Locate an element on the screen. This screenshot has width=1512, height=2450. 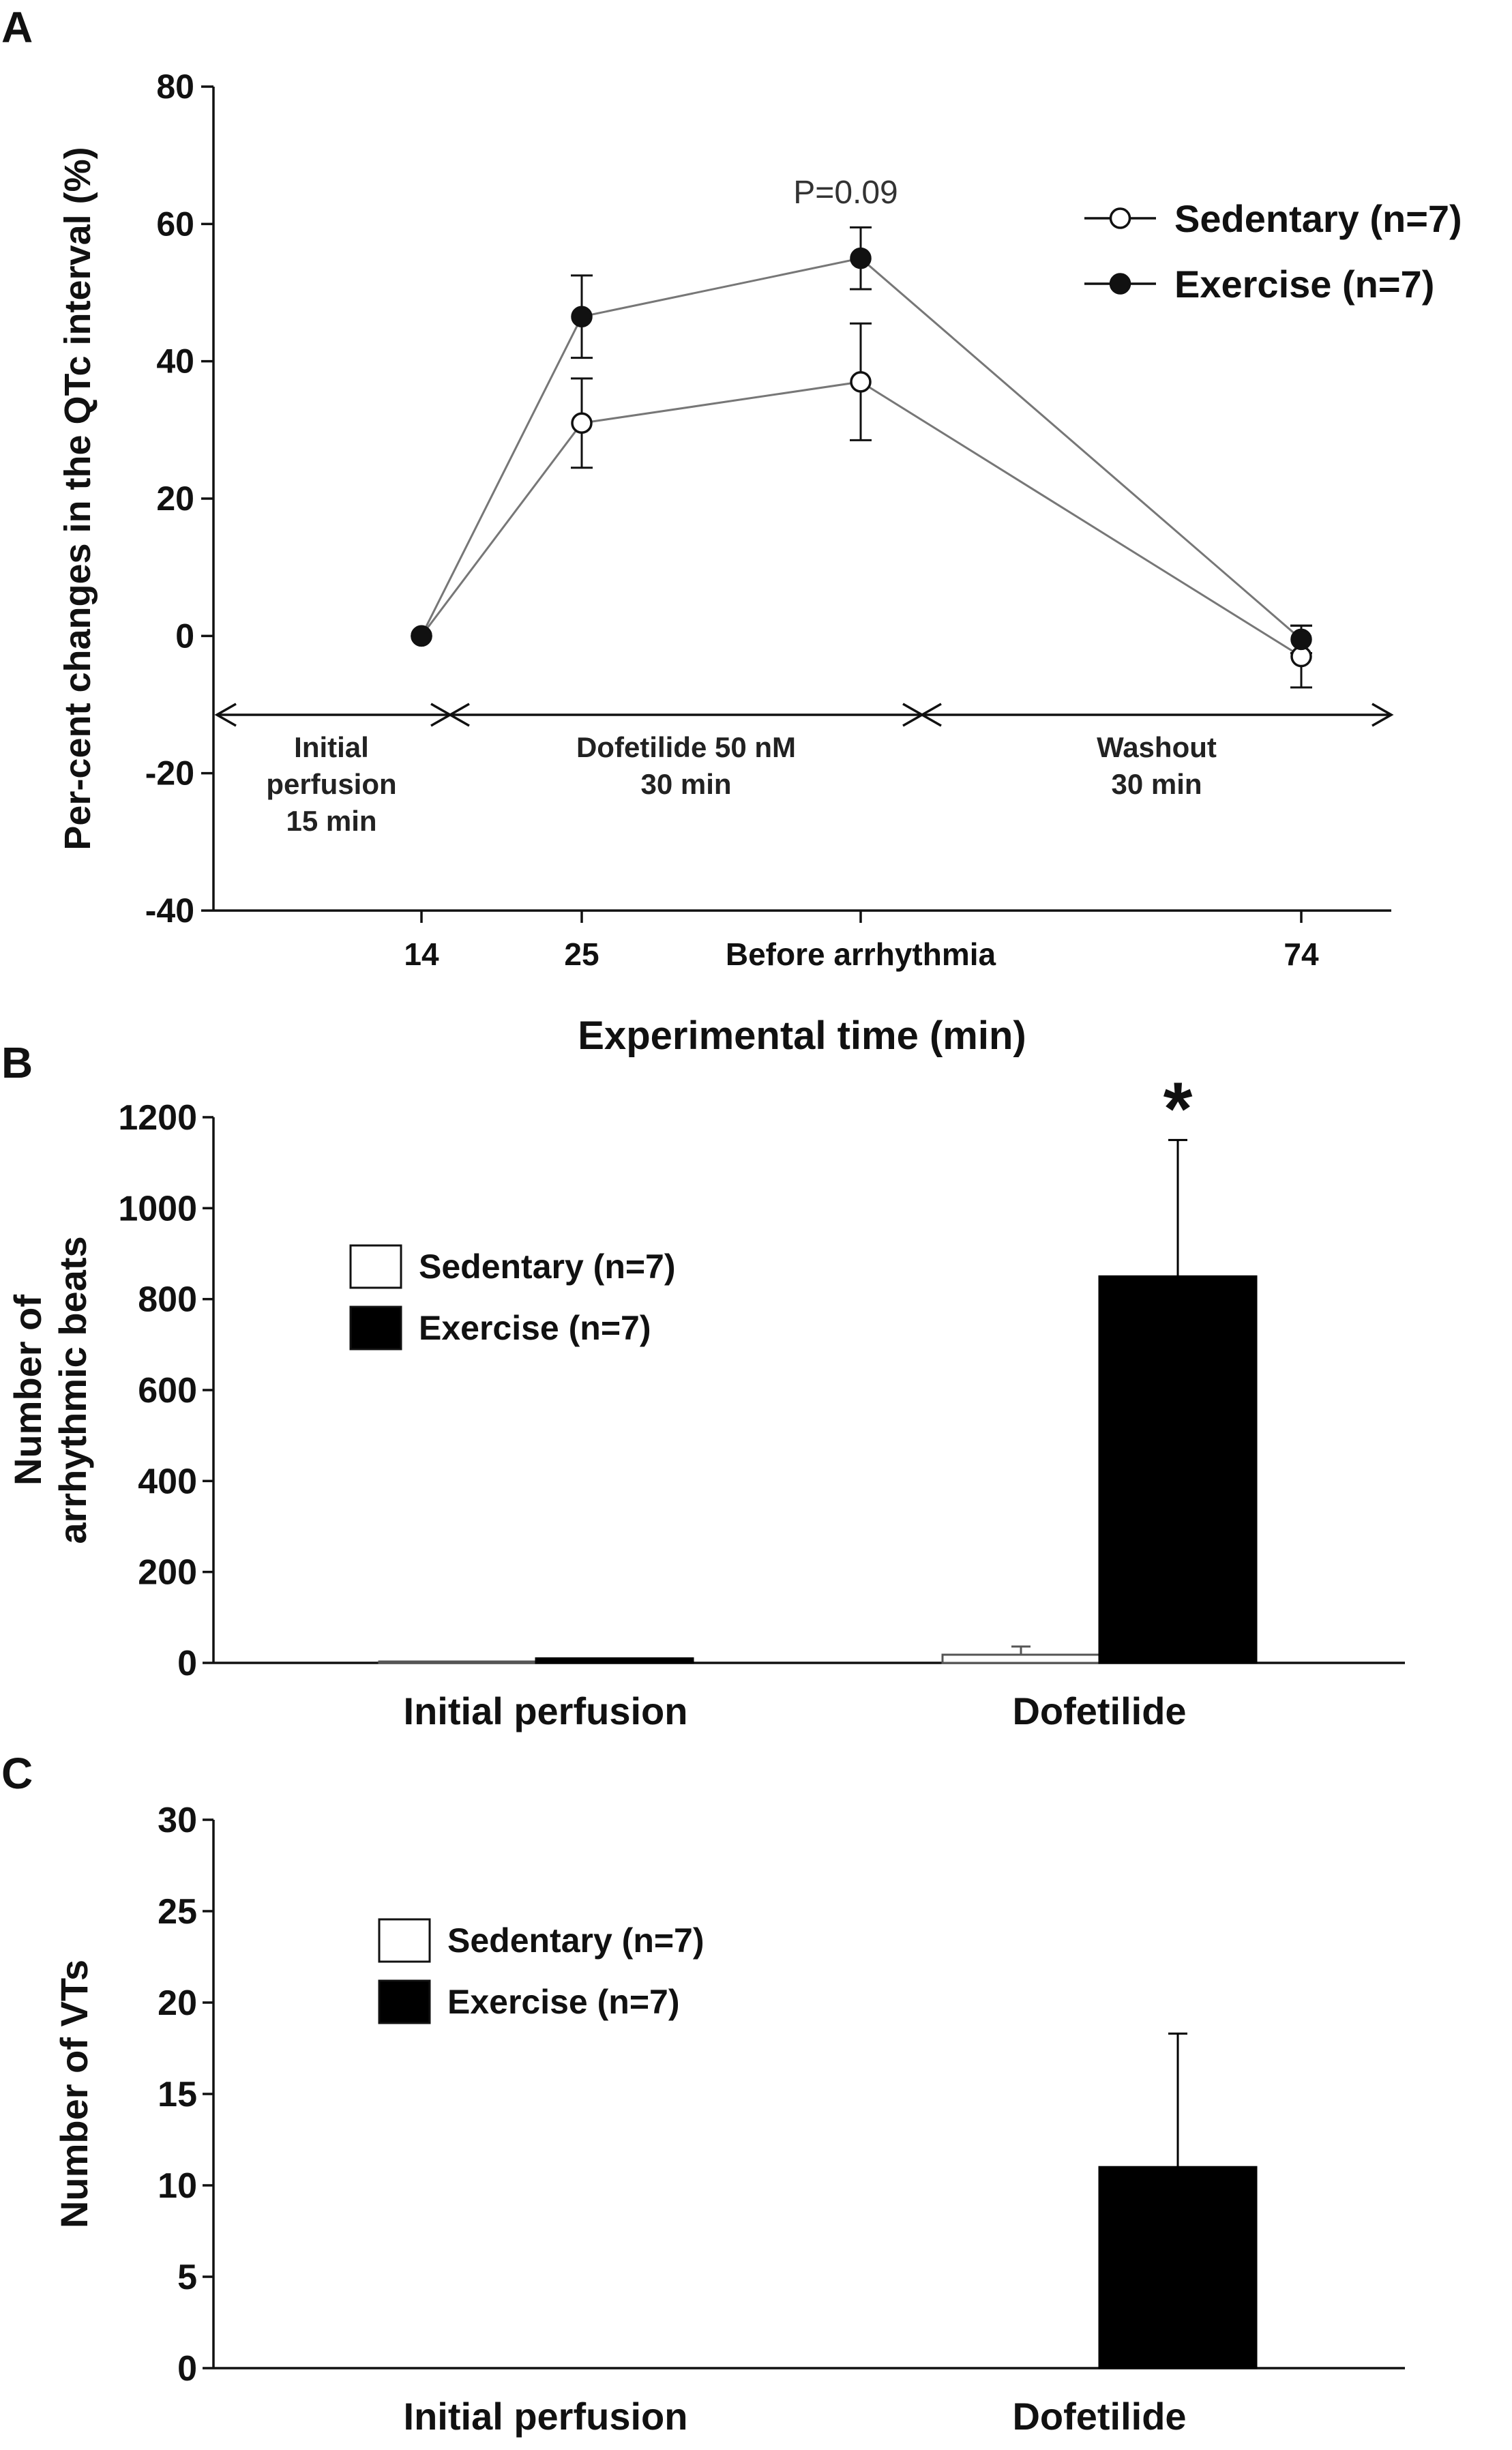
phase-label-line1: Washout is located at coordinates (1157, 747).